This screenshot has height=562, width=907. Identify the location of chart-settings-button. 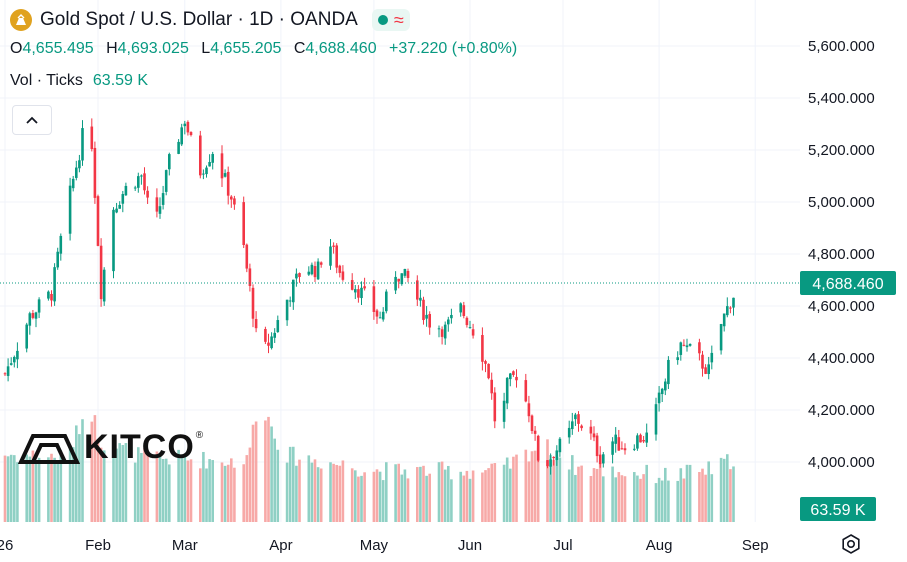
(851, 544).